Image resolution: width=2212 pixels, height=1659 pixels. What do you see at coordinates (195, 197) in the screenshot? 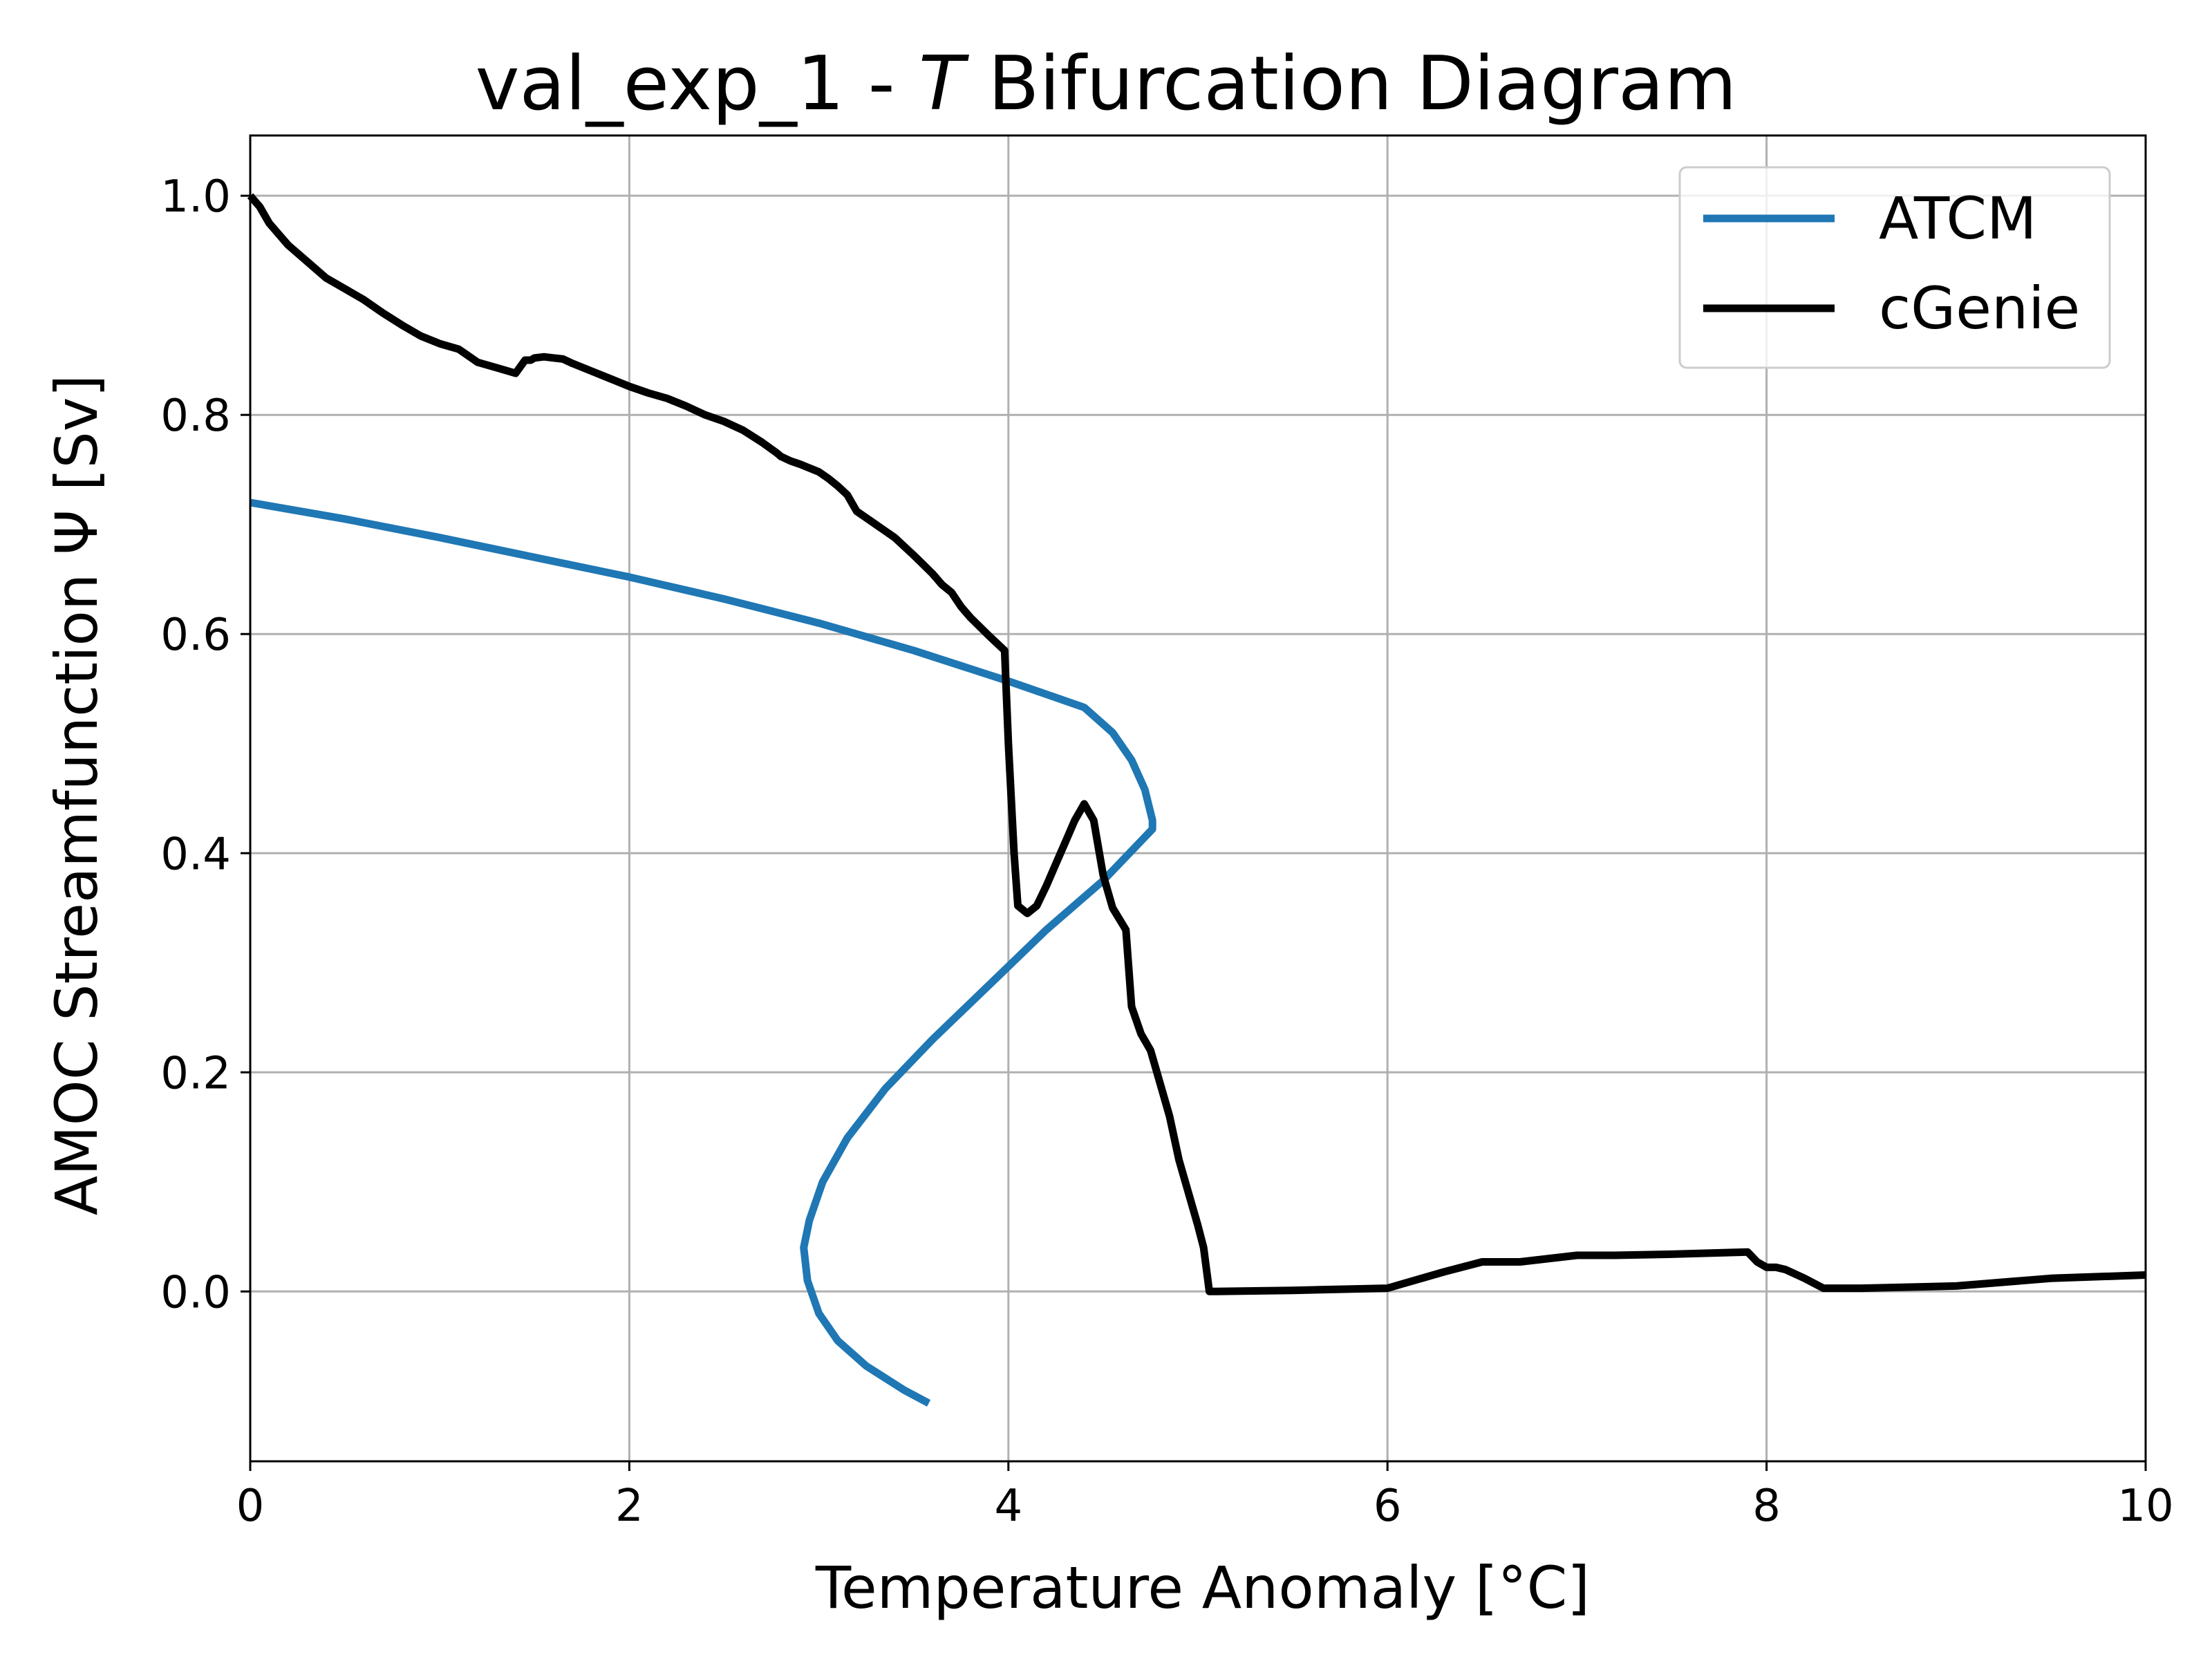
I see `y-tick-label: 1.0` at bounding box center [195, 197].